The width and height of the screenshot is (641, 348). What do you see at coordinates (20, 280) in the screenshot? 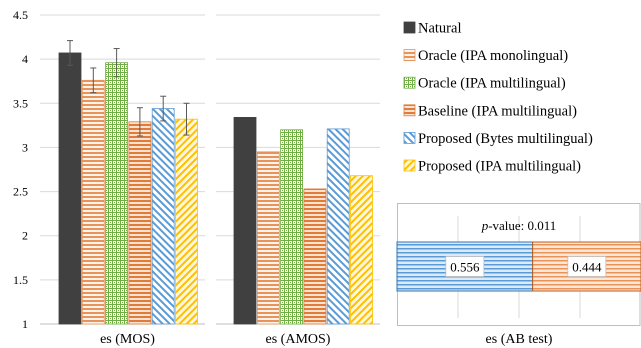
I see `y-tick-label: 1.5` at bounding box center [20, 280].